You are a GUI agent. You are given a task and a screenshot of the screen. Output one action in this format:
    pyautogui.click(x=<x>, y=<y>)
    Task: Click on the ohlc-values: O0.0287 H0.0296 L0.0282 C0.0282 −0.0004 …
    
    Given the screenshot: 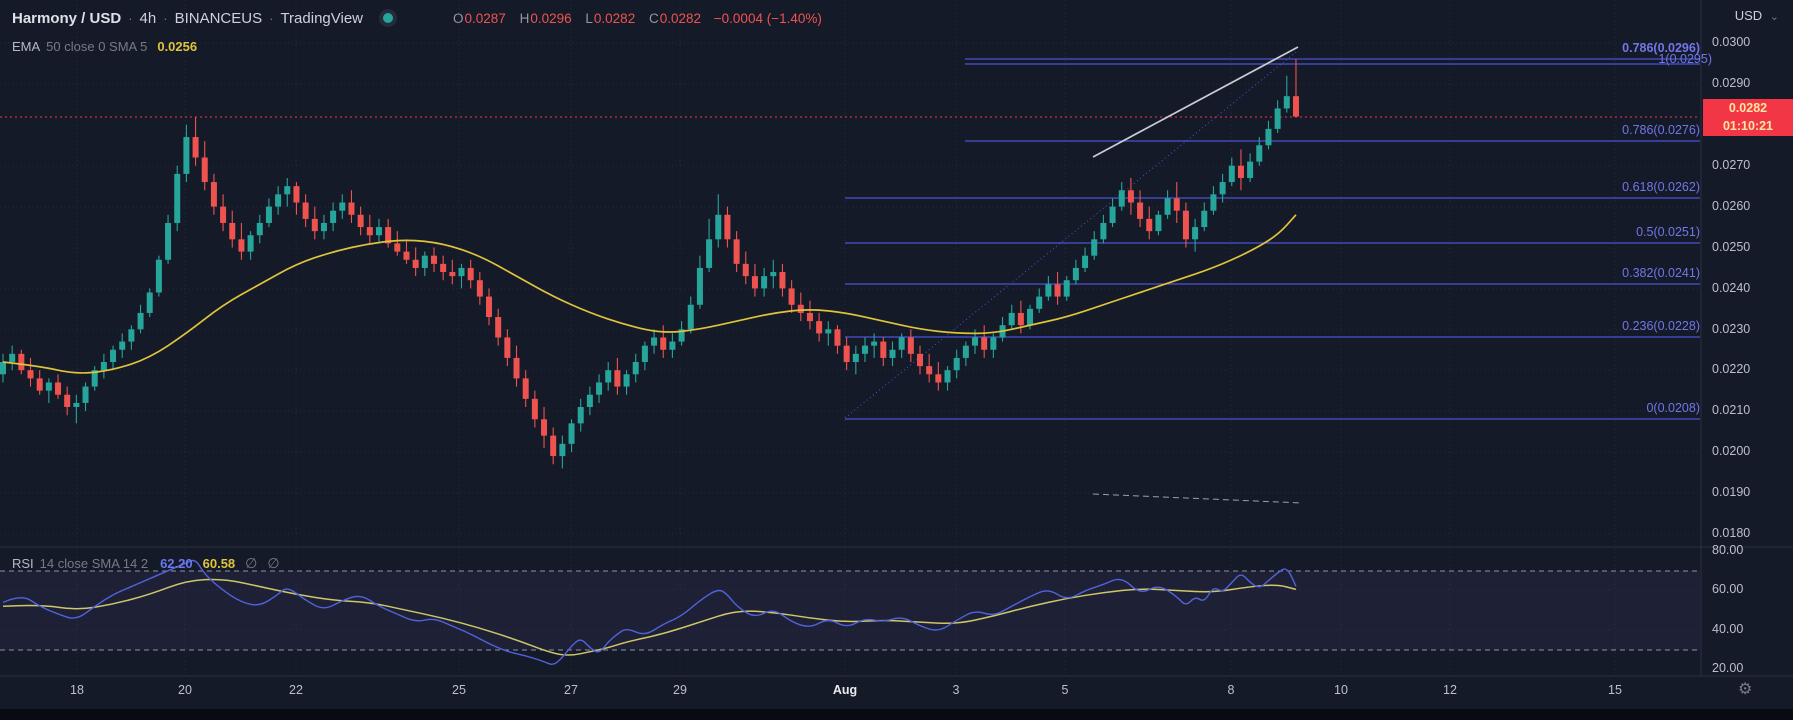 What is the action you would take?
    pyautogui.click(x=632, y=18)
    